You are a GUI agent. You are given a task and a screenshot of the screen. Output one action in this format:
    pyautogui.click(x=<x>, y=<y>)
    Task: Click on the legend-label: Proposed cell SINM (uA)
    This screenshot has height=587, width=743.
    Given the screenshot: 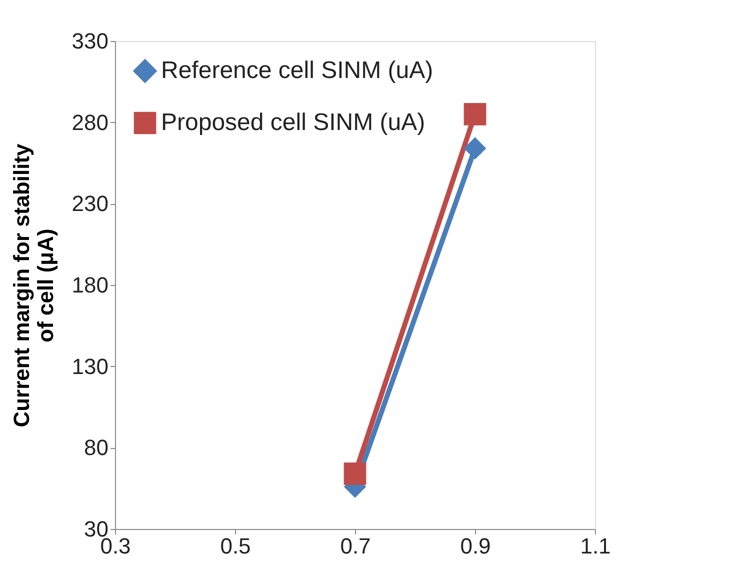 What is the action you would take?
    pyautogui.click(x=293, y=122)
    